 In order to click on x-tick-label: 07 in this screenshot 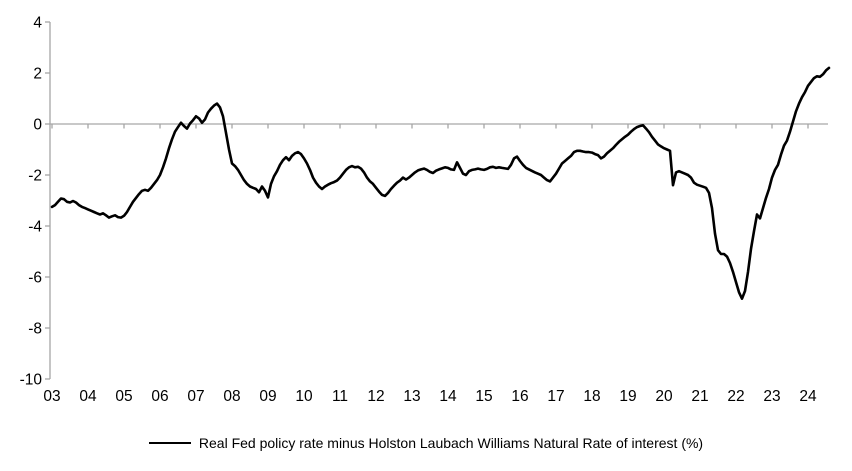, I will do `click(195, 396)`.